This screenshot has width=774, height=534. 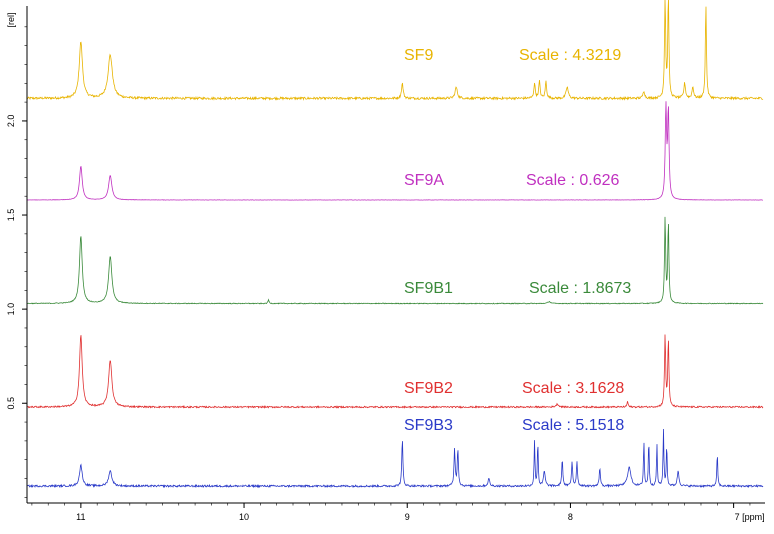 I want to click on series-scale-label: Scale : 4.3219, so click(x=570, y=55).